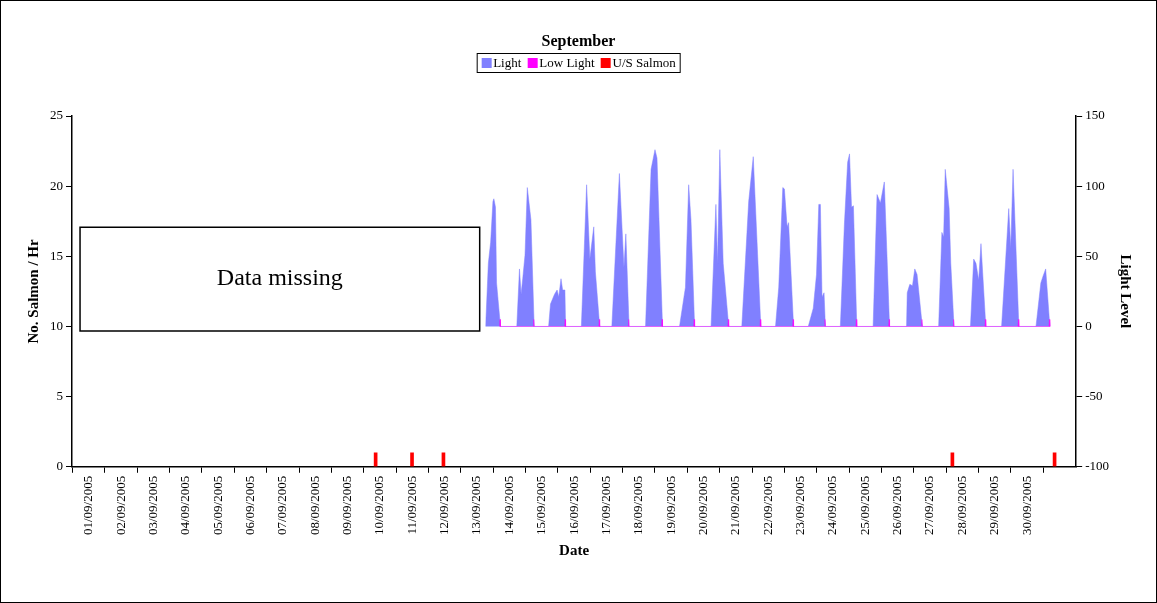  I want to click on x-tick-label: 08/09/2005, so click(314, 505).